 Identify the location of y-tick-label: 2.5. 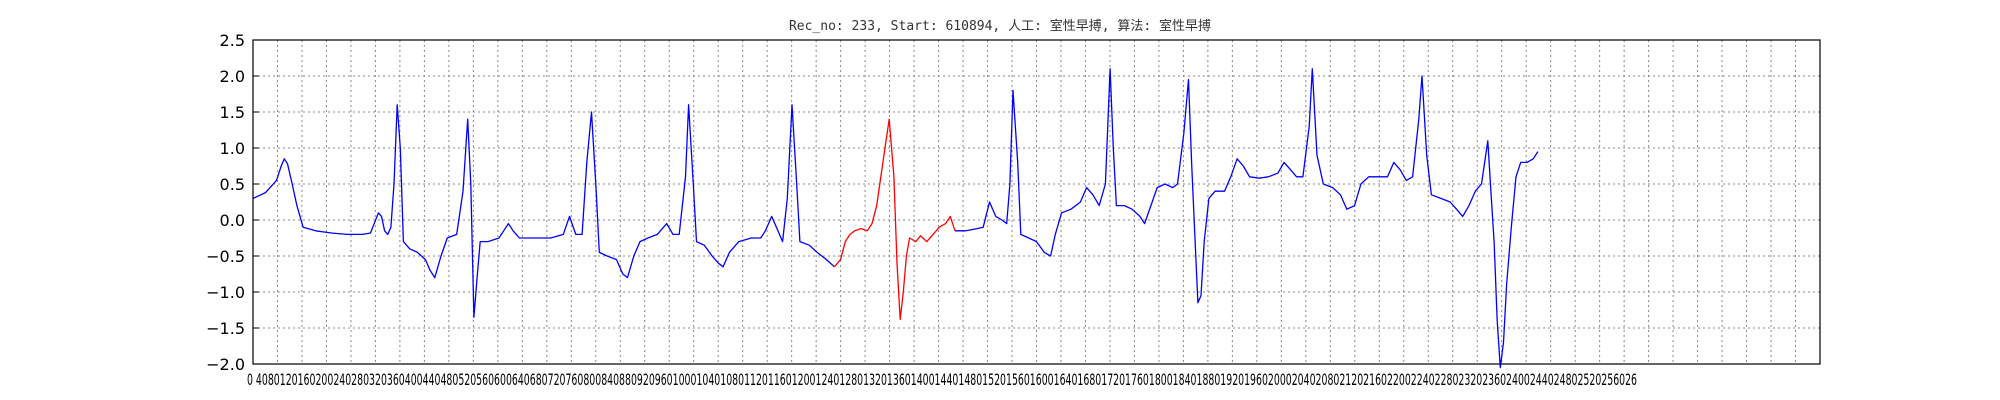
(232, 40).